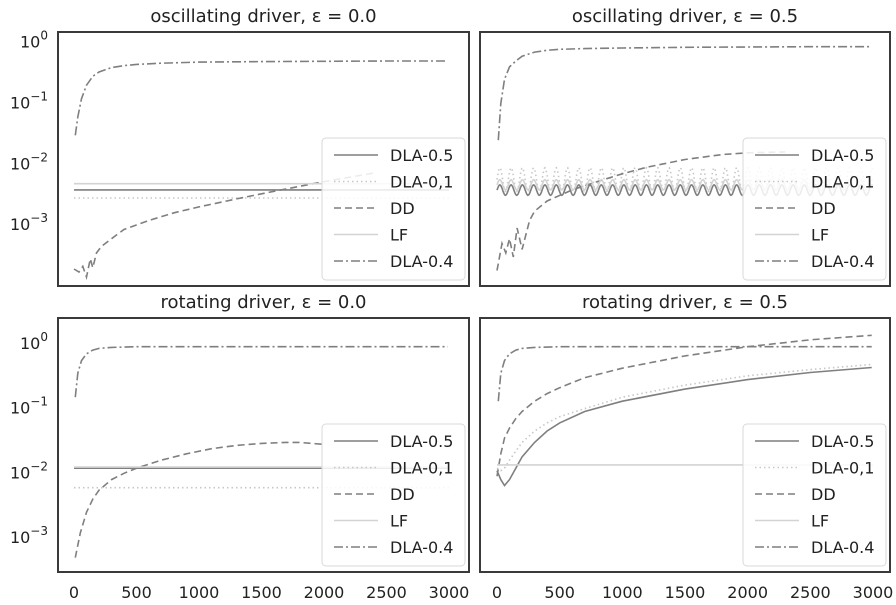  Describe the element at coordinates (263, 16) in the screenshot. I see `subplot-title: oscillating driver, ε = 0.0` at that location.